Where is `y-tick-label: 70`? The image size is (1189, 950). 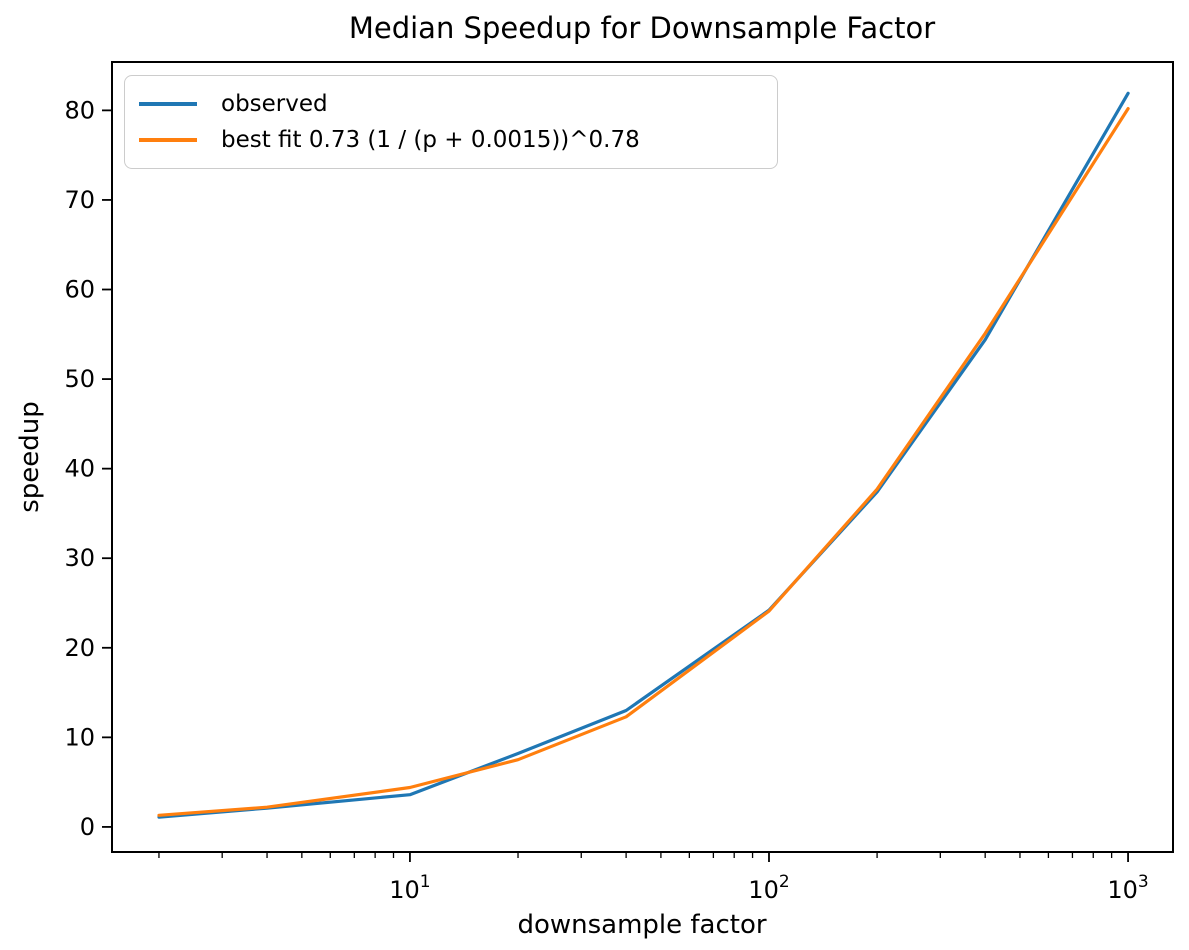 y-tick-label: 70 is located at coordinates (79, 200).